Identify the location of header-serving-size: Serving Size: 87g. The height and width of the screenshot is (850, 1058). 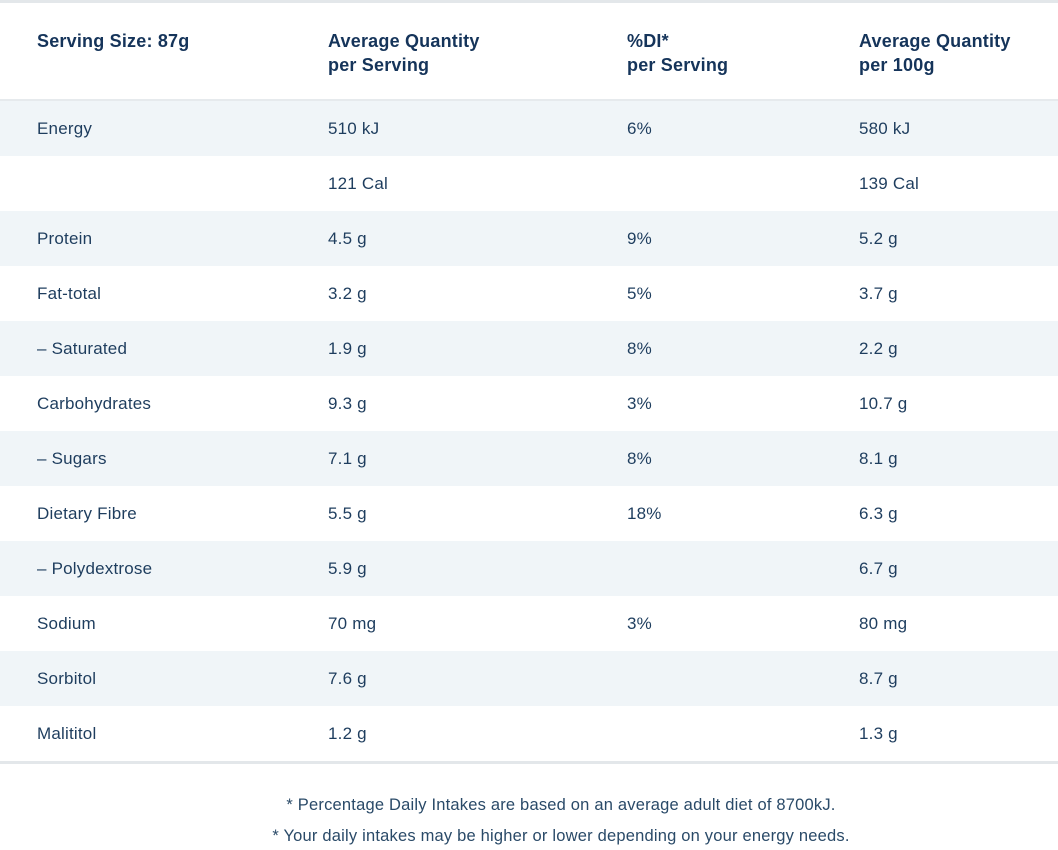
(113, 41).